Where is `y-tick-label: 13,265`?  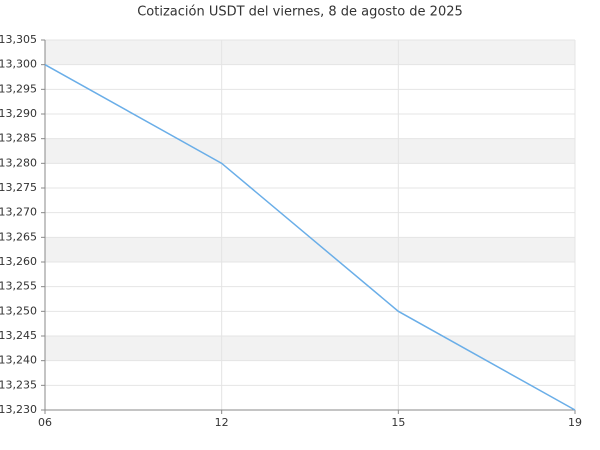 y-tick-label: 13,265 is located at coordinates (18, 236).